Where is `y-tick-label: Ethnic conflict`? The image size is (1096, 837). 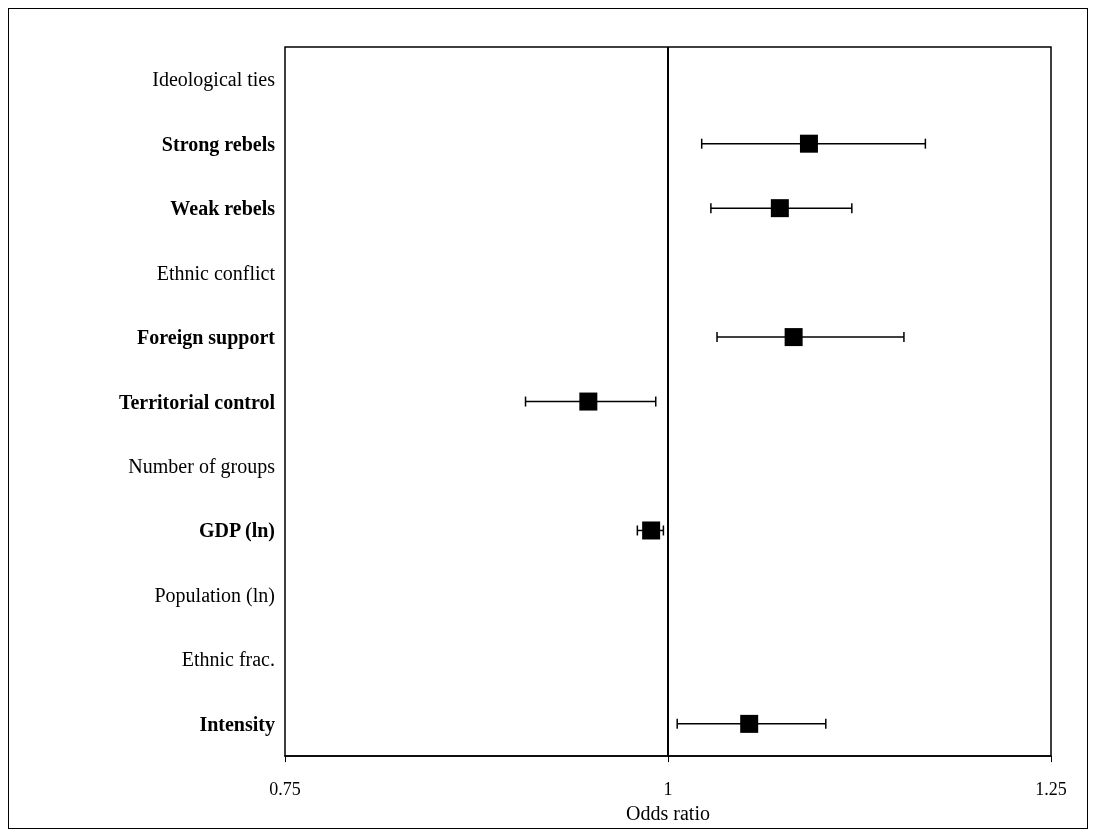 y-tick-label: Ethnic conflict is located at coordinates (216, 272).